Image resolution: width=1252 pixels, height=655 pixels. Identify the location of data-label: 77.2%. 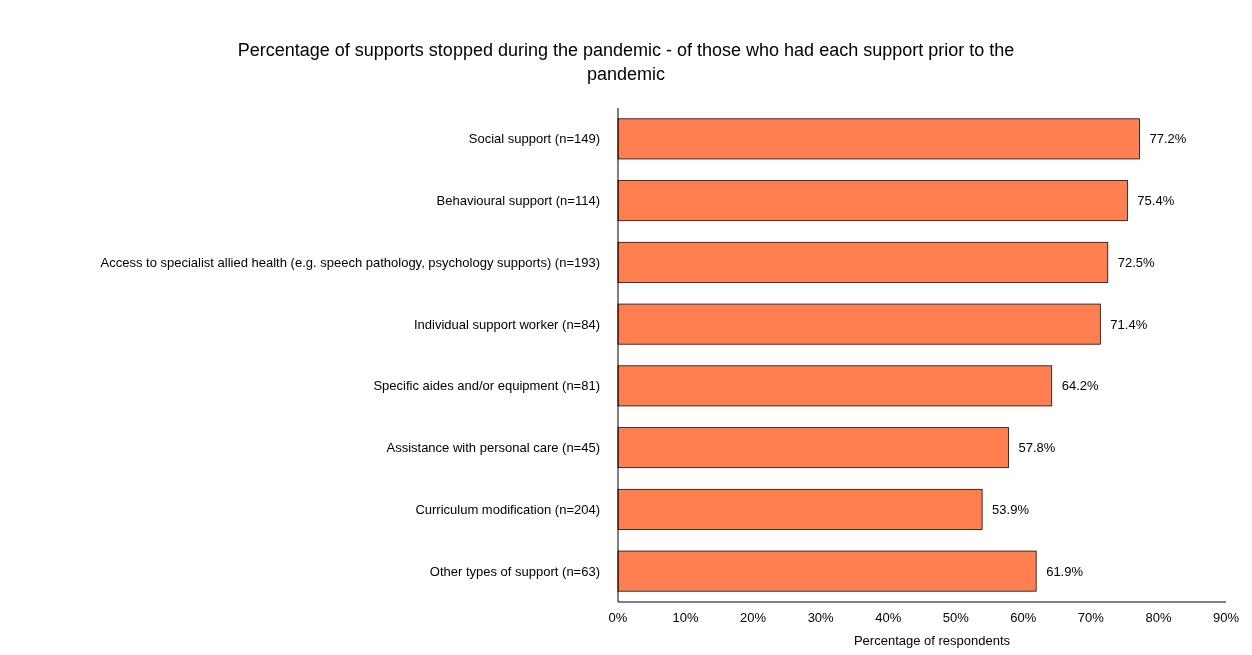
(1168, 139).